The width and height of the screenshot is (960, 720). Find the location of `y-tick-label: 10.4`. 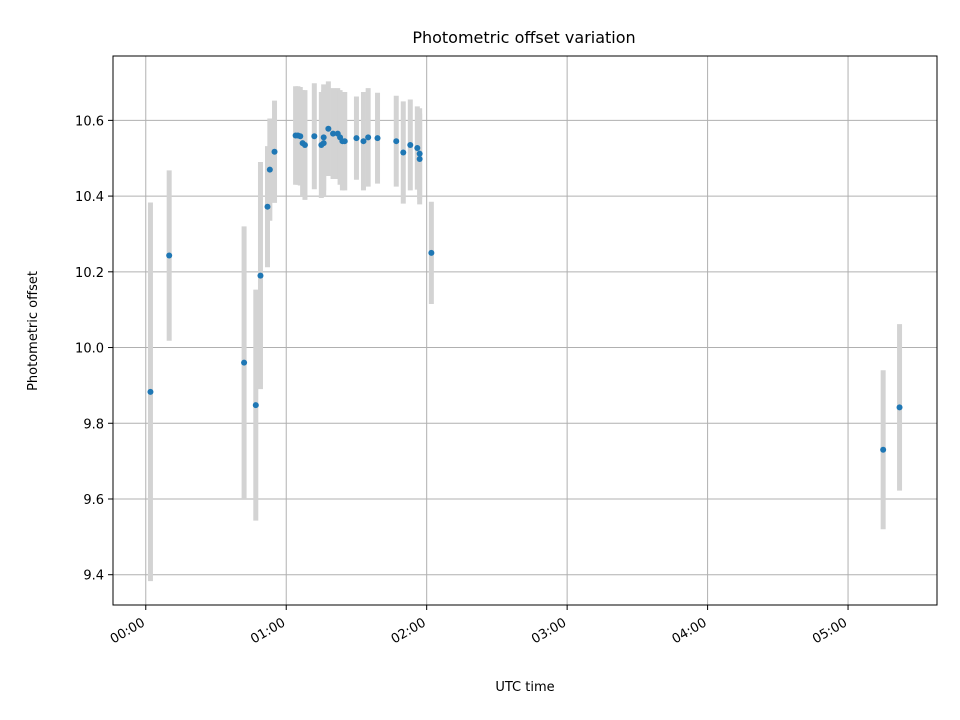

y-tick-label: 10.4 is located at coordinates (89, 197).